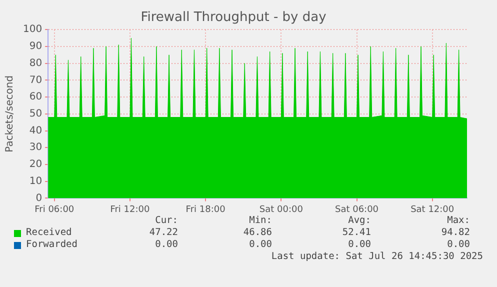 The width and height of the screenshot is (497, 287). Describe the element at coordinates (35, 80) in the screenshot. I see `y-tick-label: 70` at that location.